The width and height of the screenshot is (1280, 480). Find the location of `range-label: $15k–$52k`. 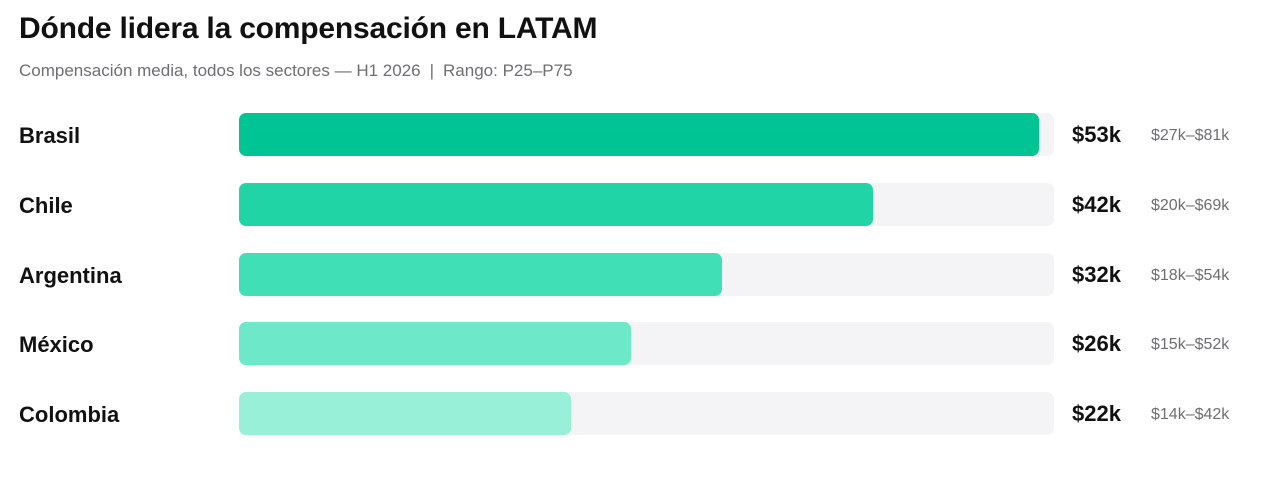

range-label: $15k–$52k is located at coordinates (1190, 344).